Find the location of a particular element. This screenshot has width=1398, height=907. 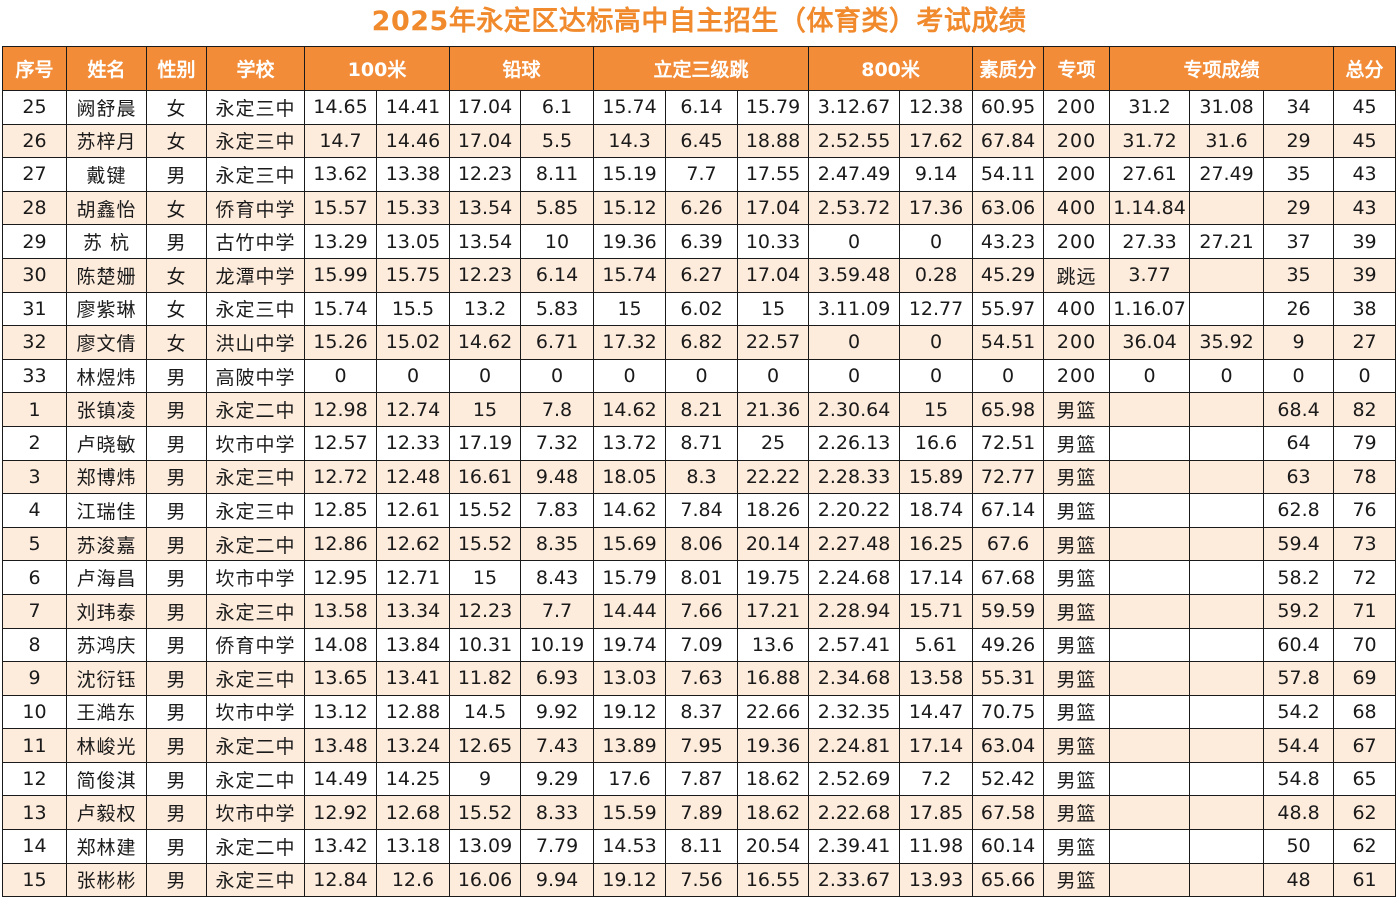

table-cell: 7.87 is located at coordinates (702, 779).